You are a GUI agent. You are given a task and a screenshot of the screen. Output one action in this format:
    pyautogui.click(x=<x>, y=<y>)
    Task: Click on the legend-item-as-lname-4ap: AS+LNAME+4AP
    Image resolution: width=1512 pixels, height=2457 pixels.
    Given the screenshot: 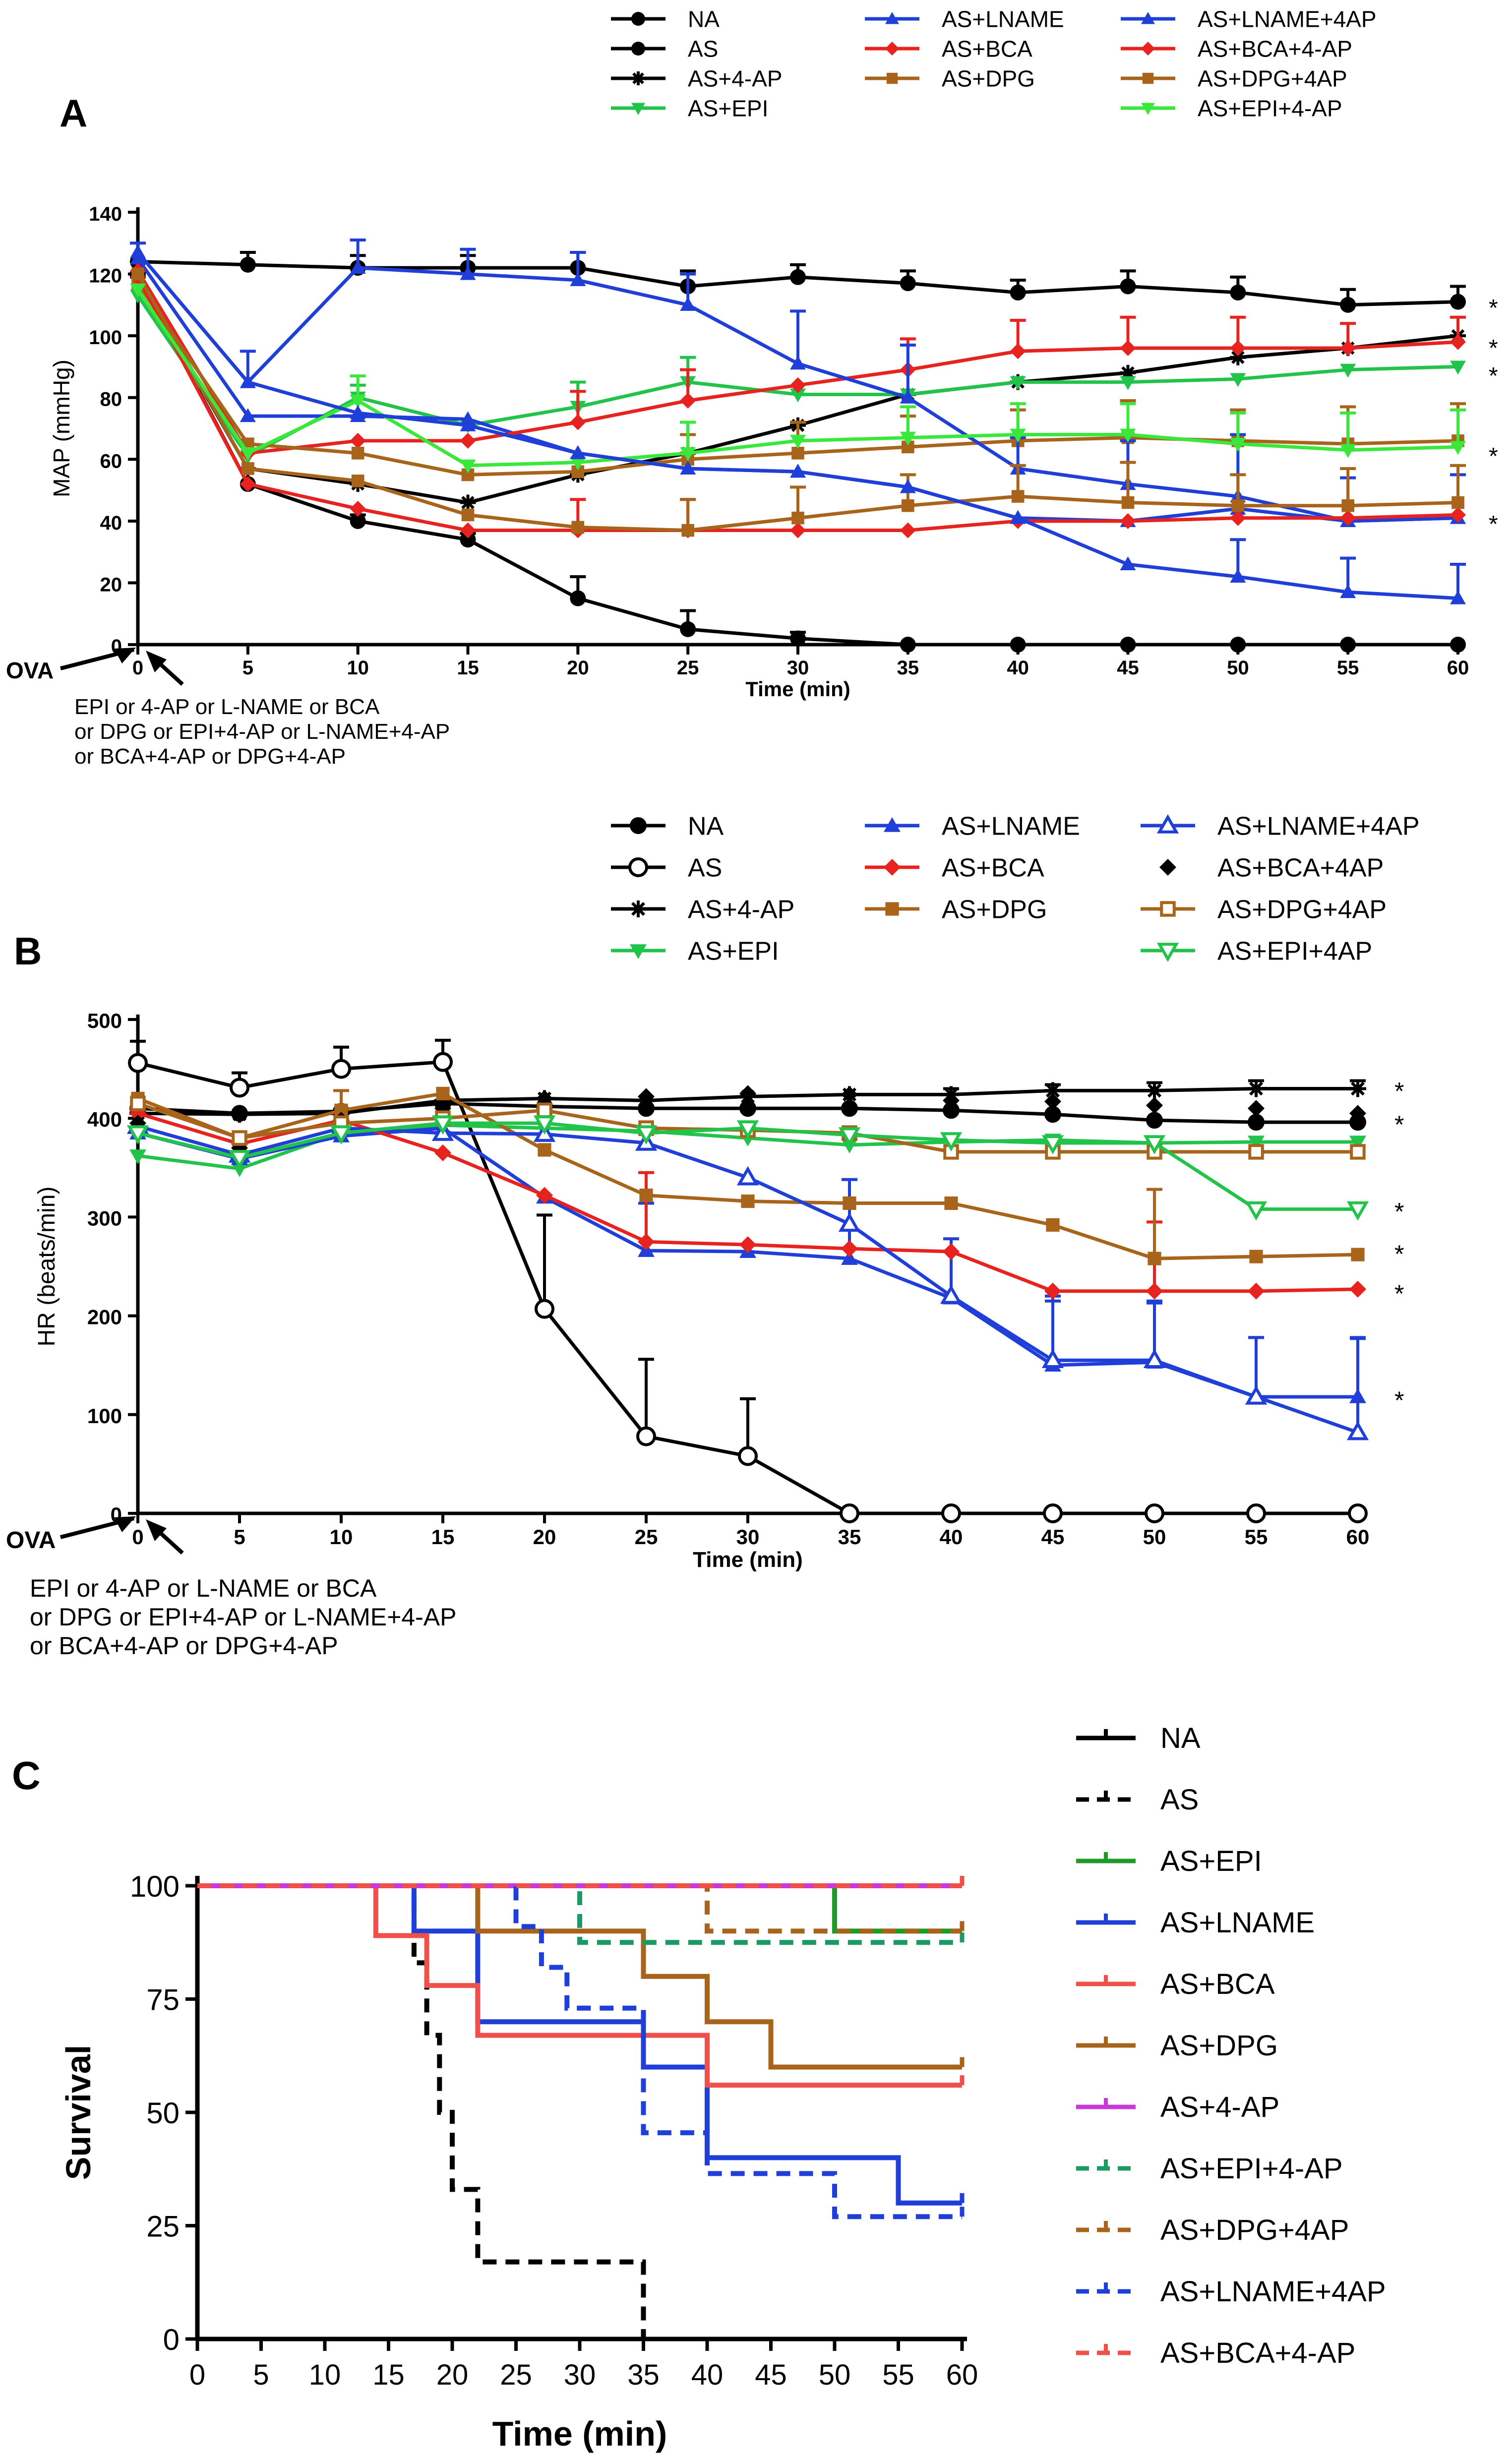 What is the action you would take?
    pyautogui.click(x=1249, y=19)
    